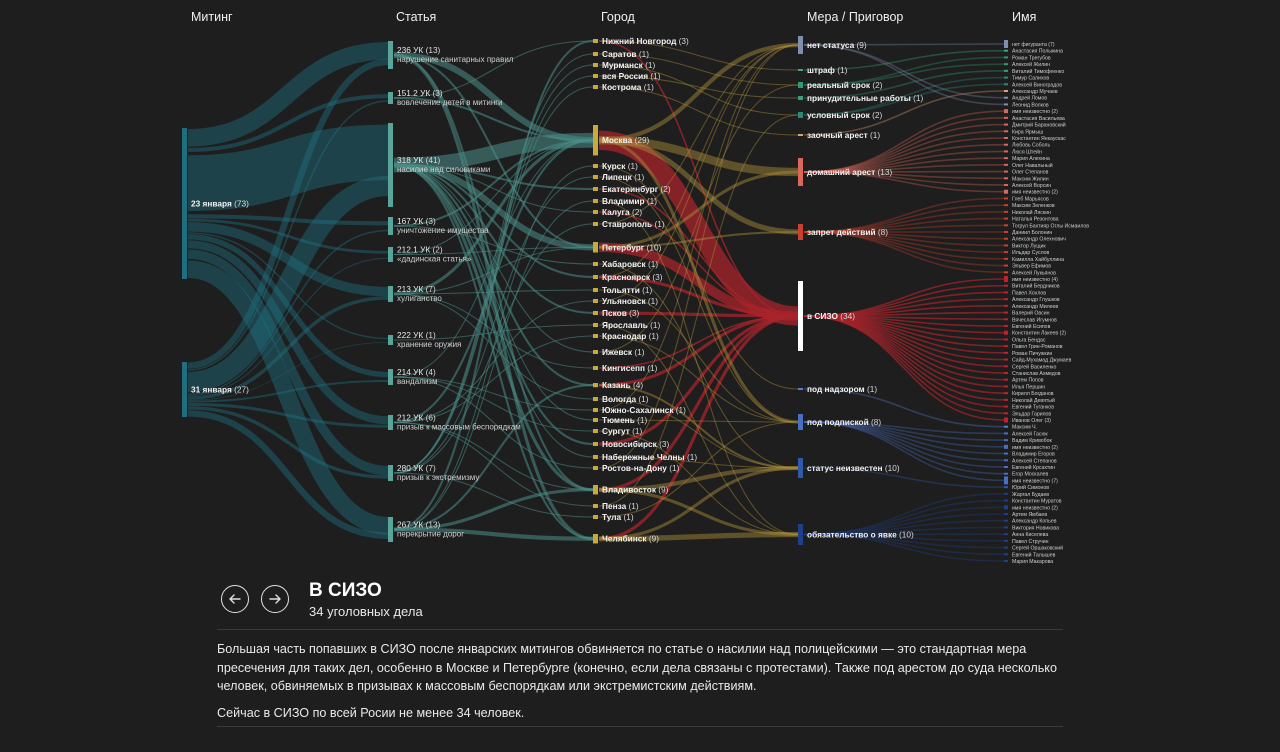 The image size is (1280, 752). What do you see at coordinates (1030, 173) in the screenshot?
I see `name-label: Олег Степанов` at bounding box center [1030, 173].